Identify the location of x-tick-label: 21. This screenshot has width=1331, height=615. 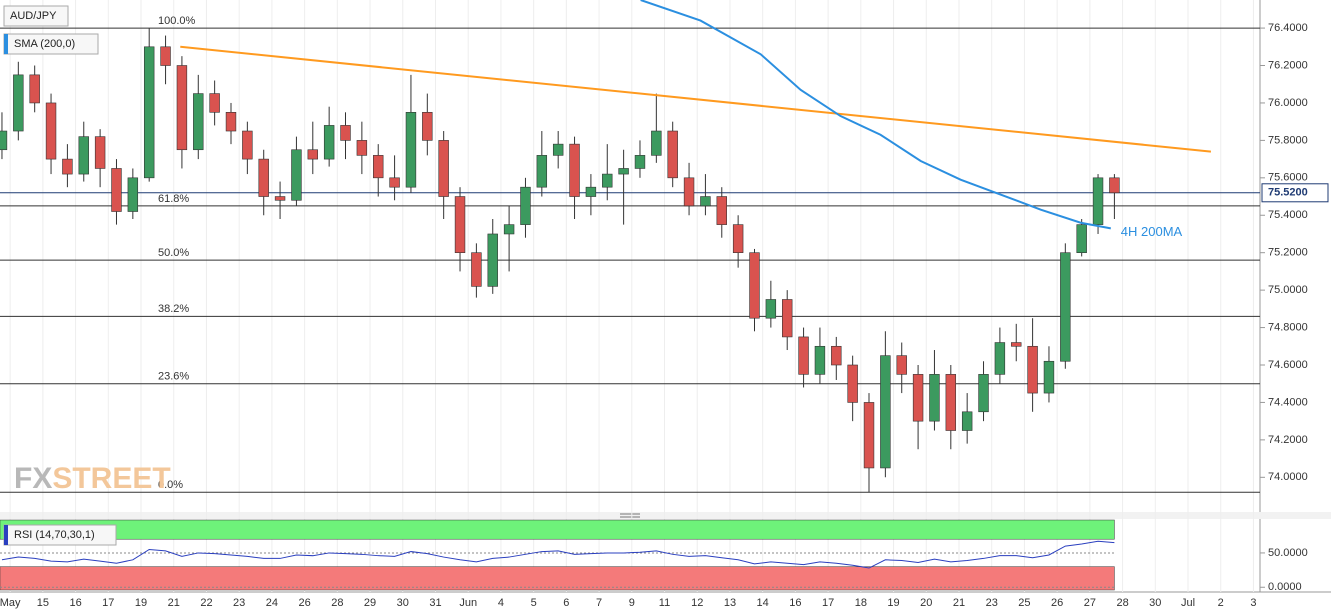
(959, 603).